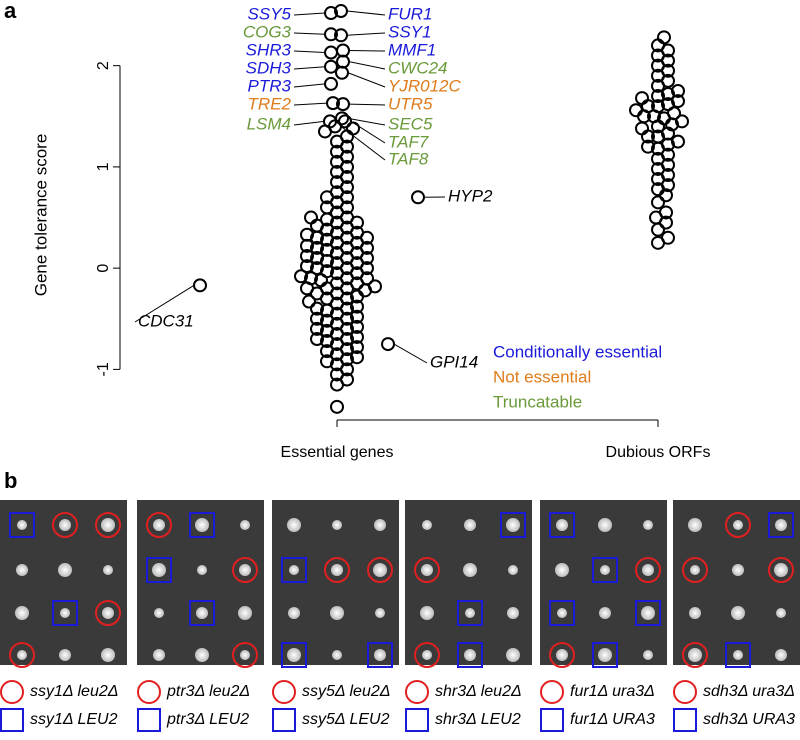 Image resolution: width=800 pixels, height=740 pixels. What do you see at coordinates (267, 31) in the screenshot?
I see `gene-label: COG3` at bounding box center [267, 31].